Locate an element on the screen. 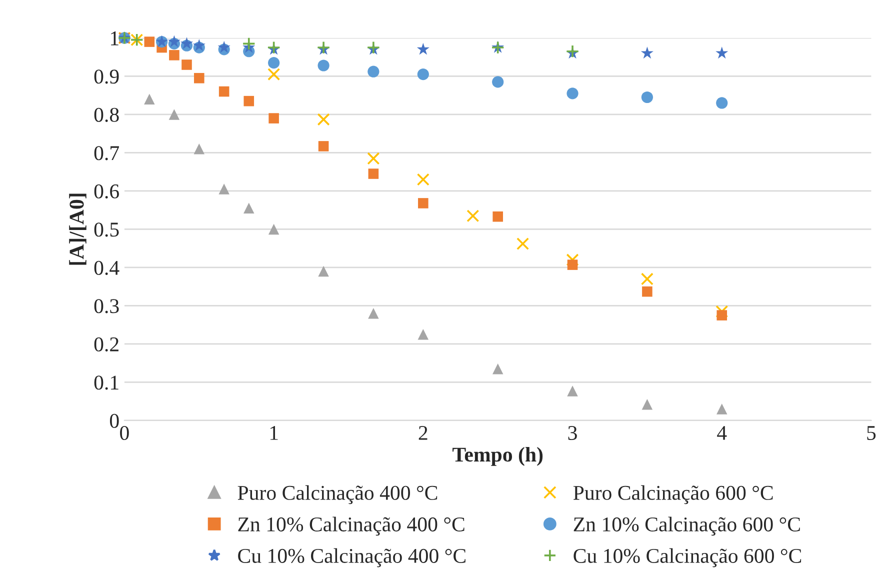 The image size is (889, 584). legend-label: Puro Calcinação 600 °C is located at coordinates (673, 494).